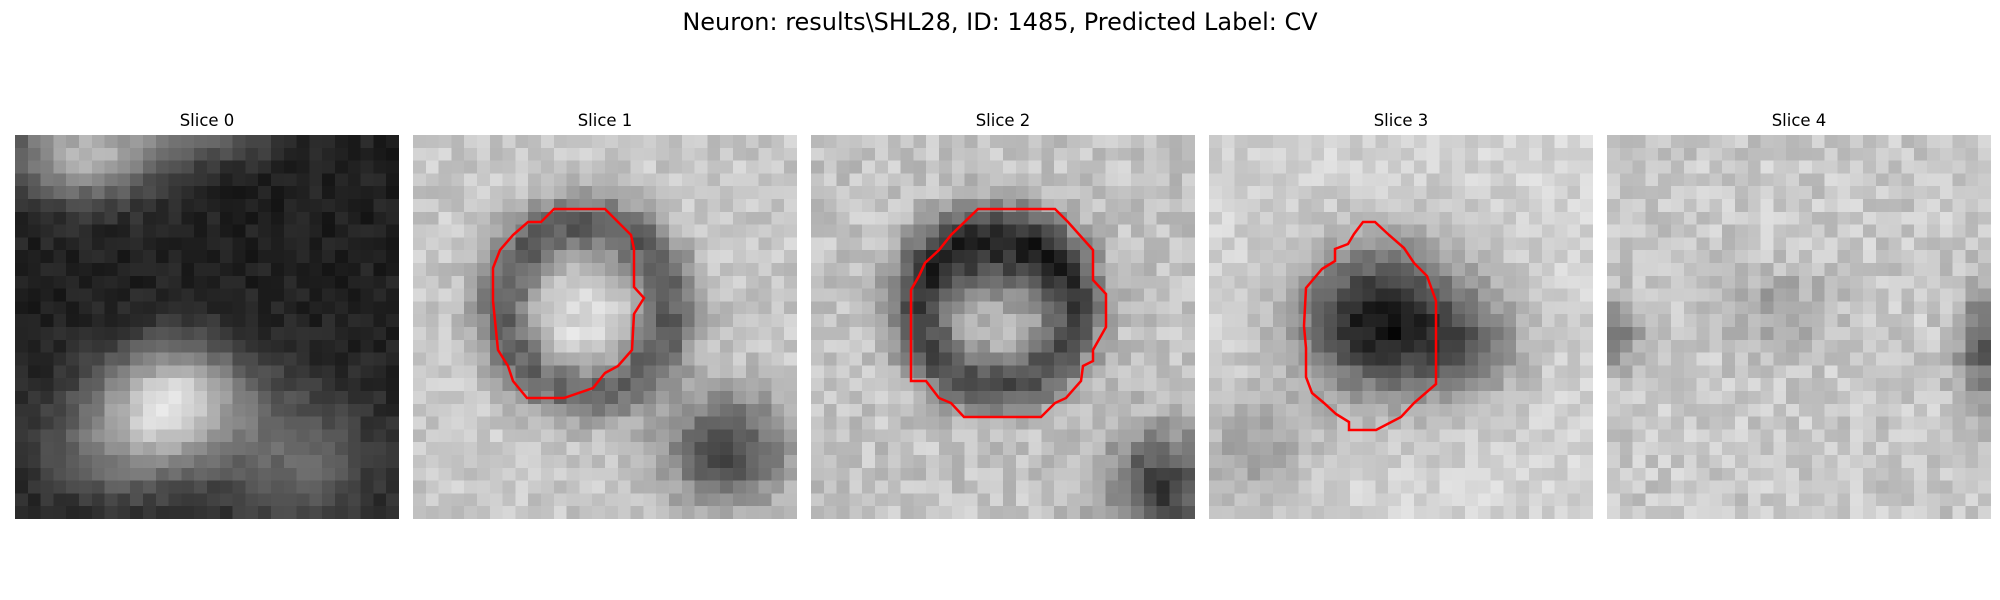 This screenshot has width=2000, height=600. What do you see at coordinates (605, 120) in the screenshot?
I see `slice-title: Slice 1` at bounding box center [605, 120].